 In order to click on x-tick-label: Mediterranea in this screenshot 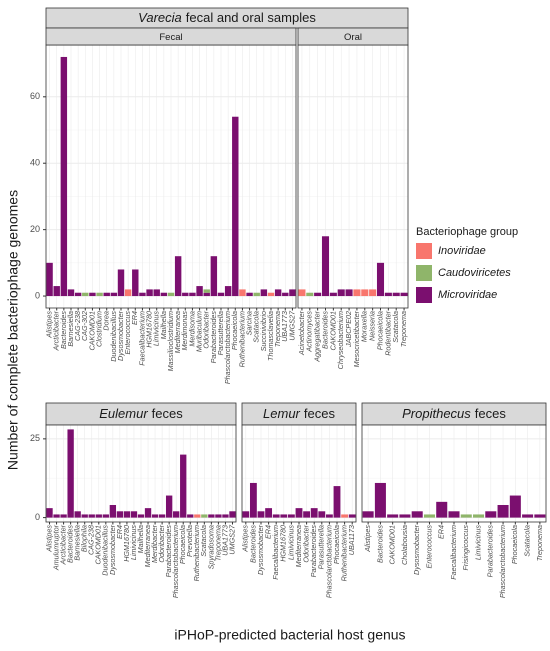, I will do `click(147, 546)`.